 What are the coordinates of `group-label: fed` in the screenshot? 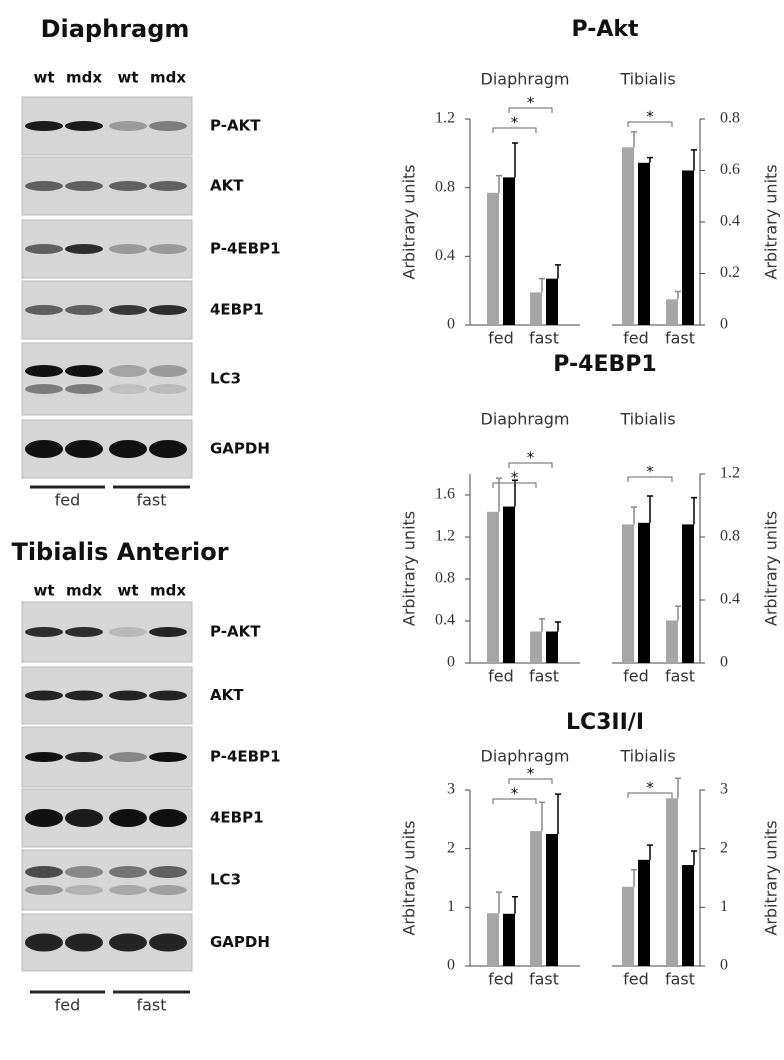 It's located at (68, 1005).